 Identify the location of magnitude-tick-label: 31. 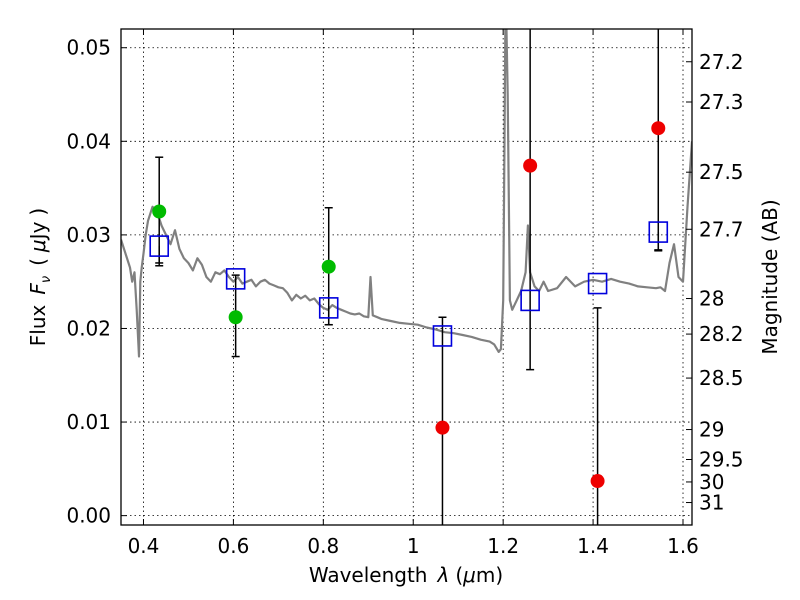
(711, 503).